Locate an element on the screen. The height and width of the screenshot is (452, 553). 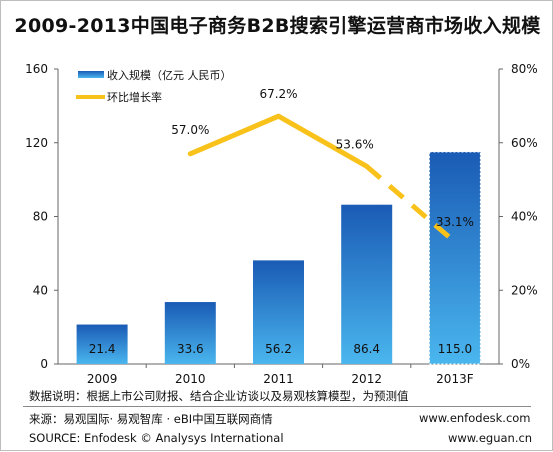
y-left-tick-label: 40 is located at coordinates (40, 290).